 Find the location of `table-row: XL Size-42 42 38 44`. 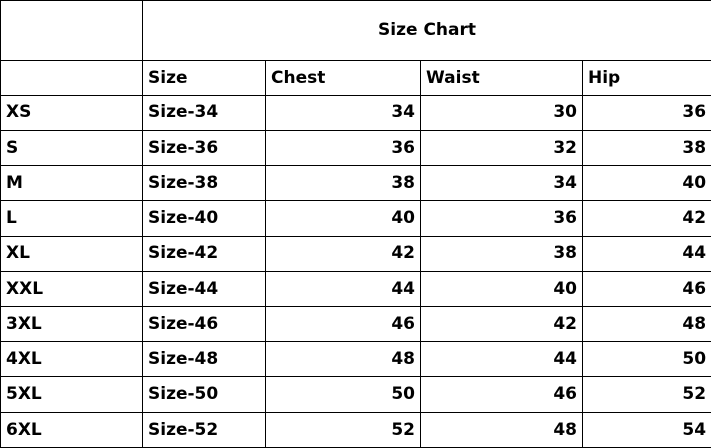

table-row: XL Size-42 42 38 44 is located at coordinates (355, 253).